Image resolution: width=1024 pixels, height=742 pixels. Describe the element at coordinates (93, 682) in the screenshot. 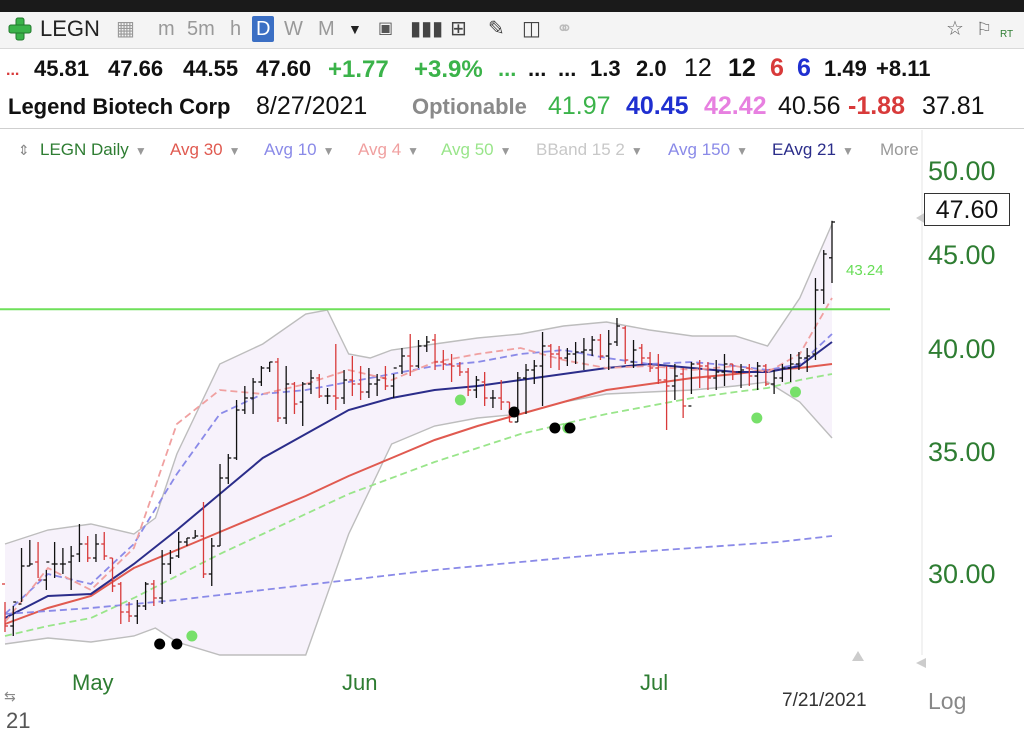

I see `x-label-may: May` at that location.